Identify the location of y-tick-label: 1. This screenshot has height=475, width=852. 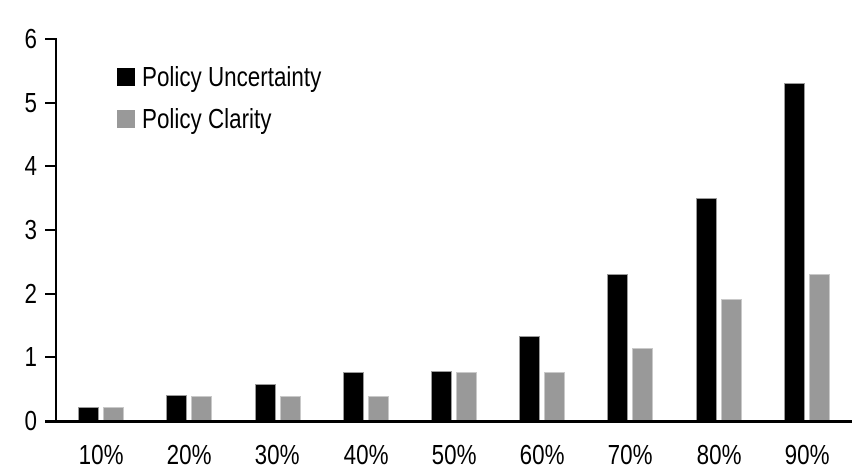
(30, 356).